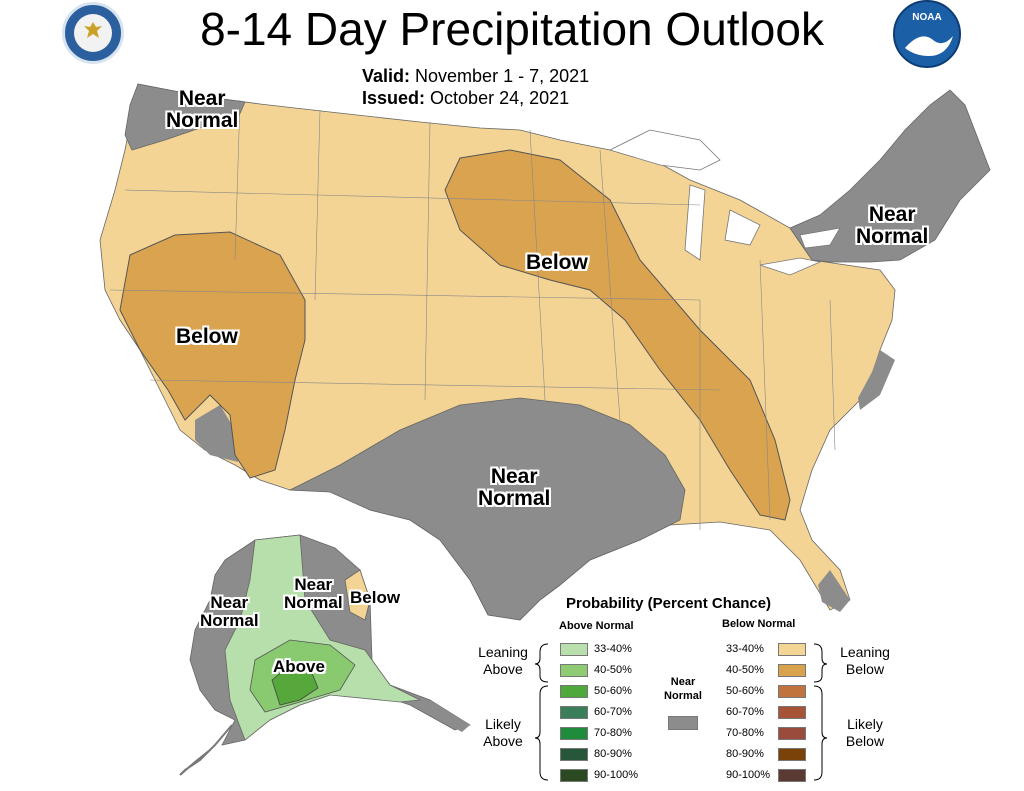 The height and width of the screenshot is (791, 1024). What do you see at coordinates (514, 488) in the screenshot?
I see `label-south-near-normal: Near Normal` at bounding box center [514, 488].